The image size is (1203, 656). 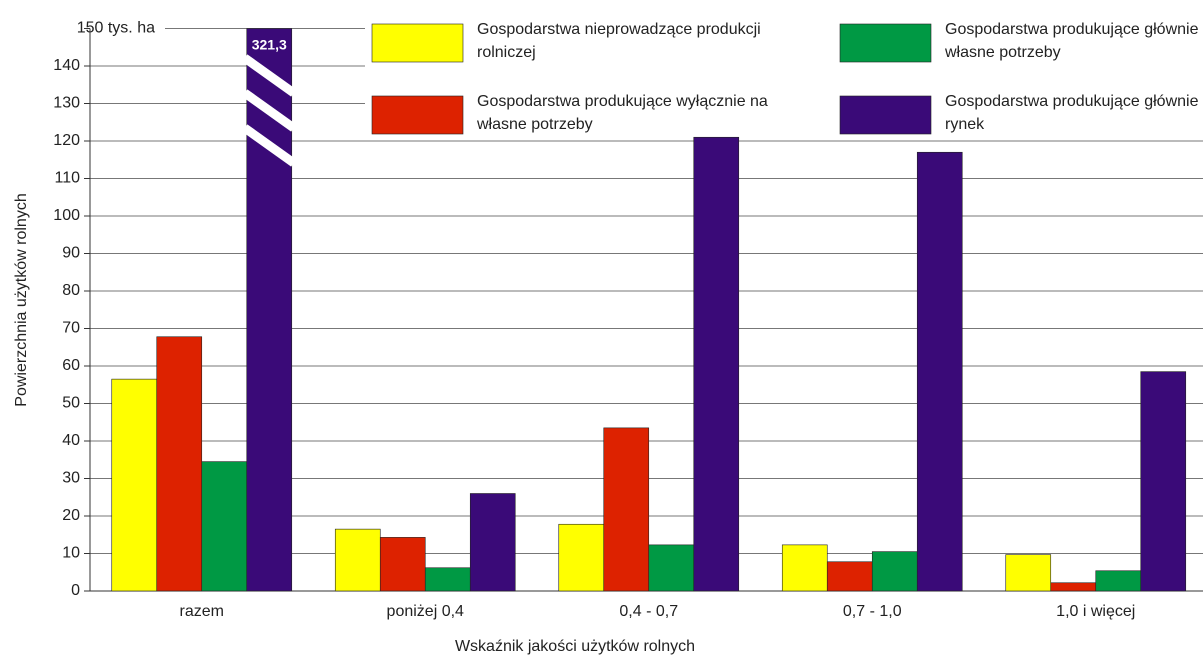 I want to click on y-tick-label: 20, so click(x=71, y=515).